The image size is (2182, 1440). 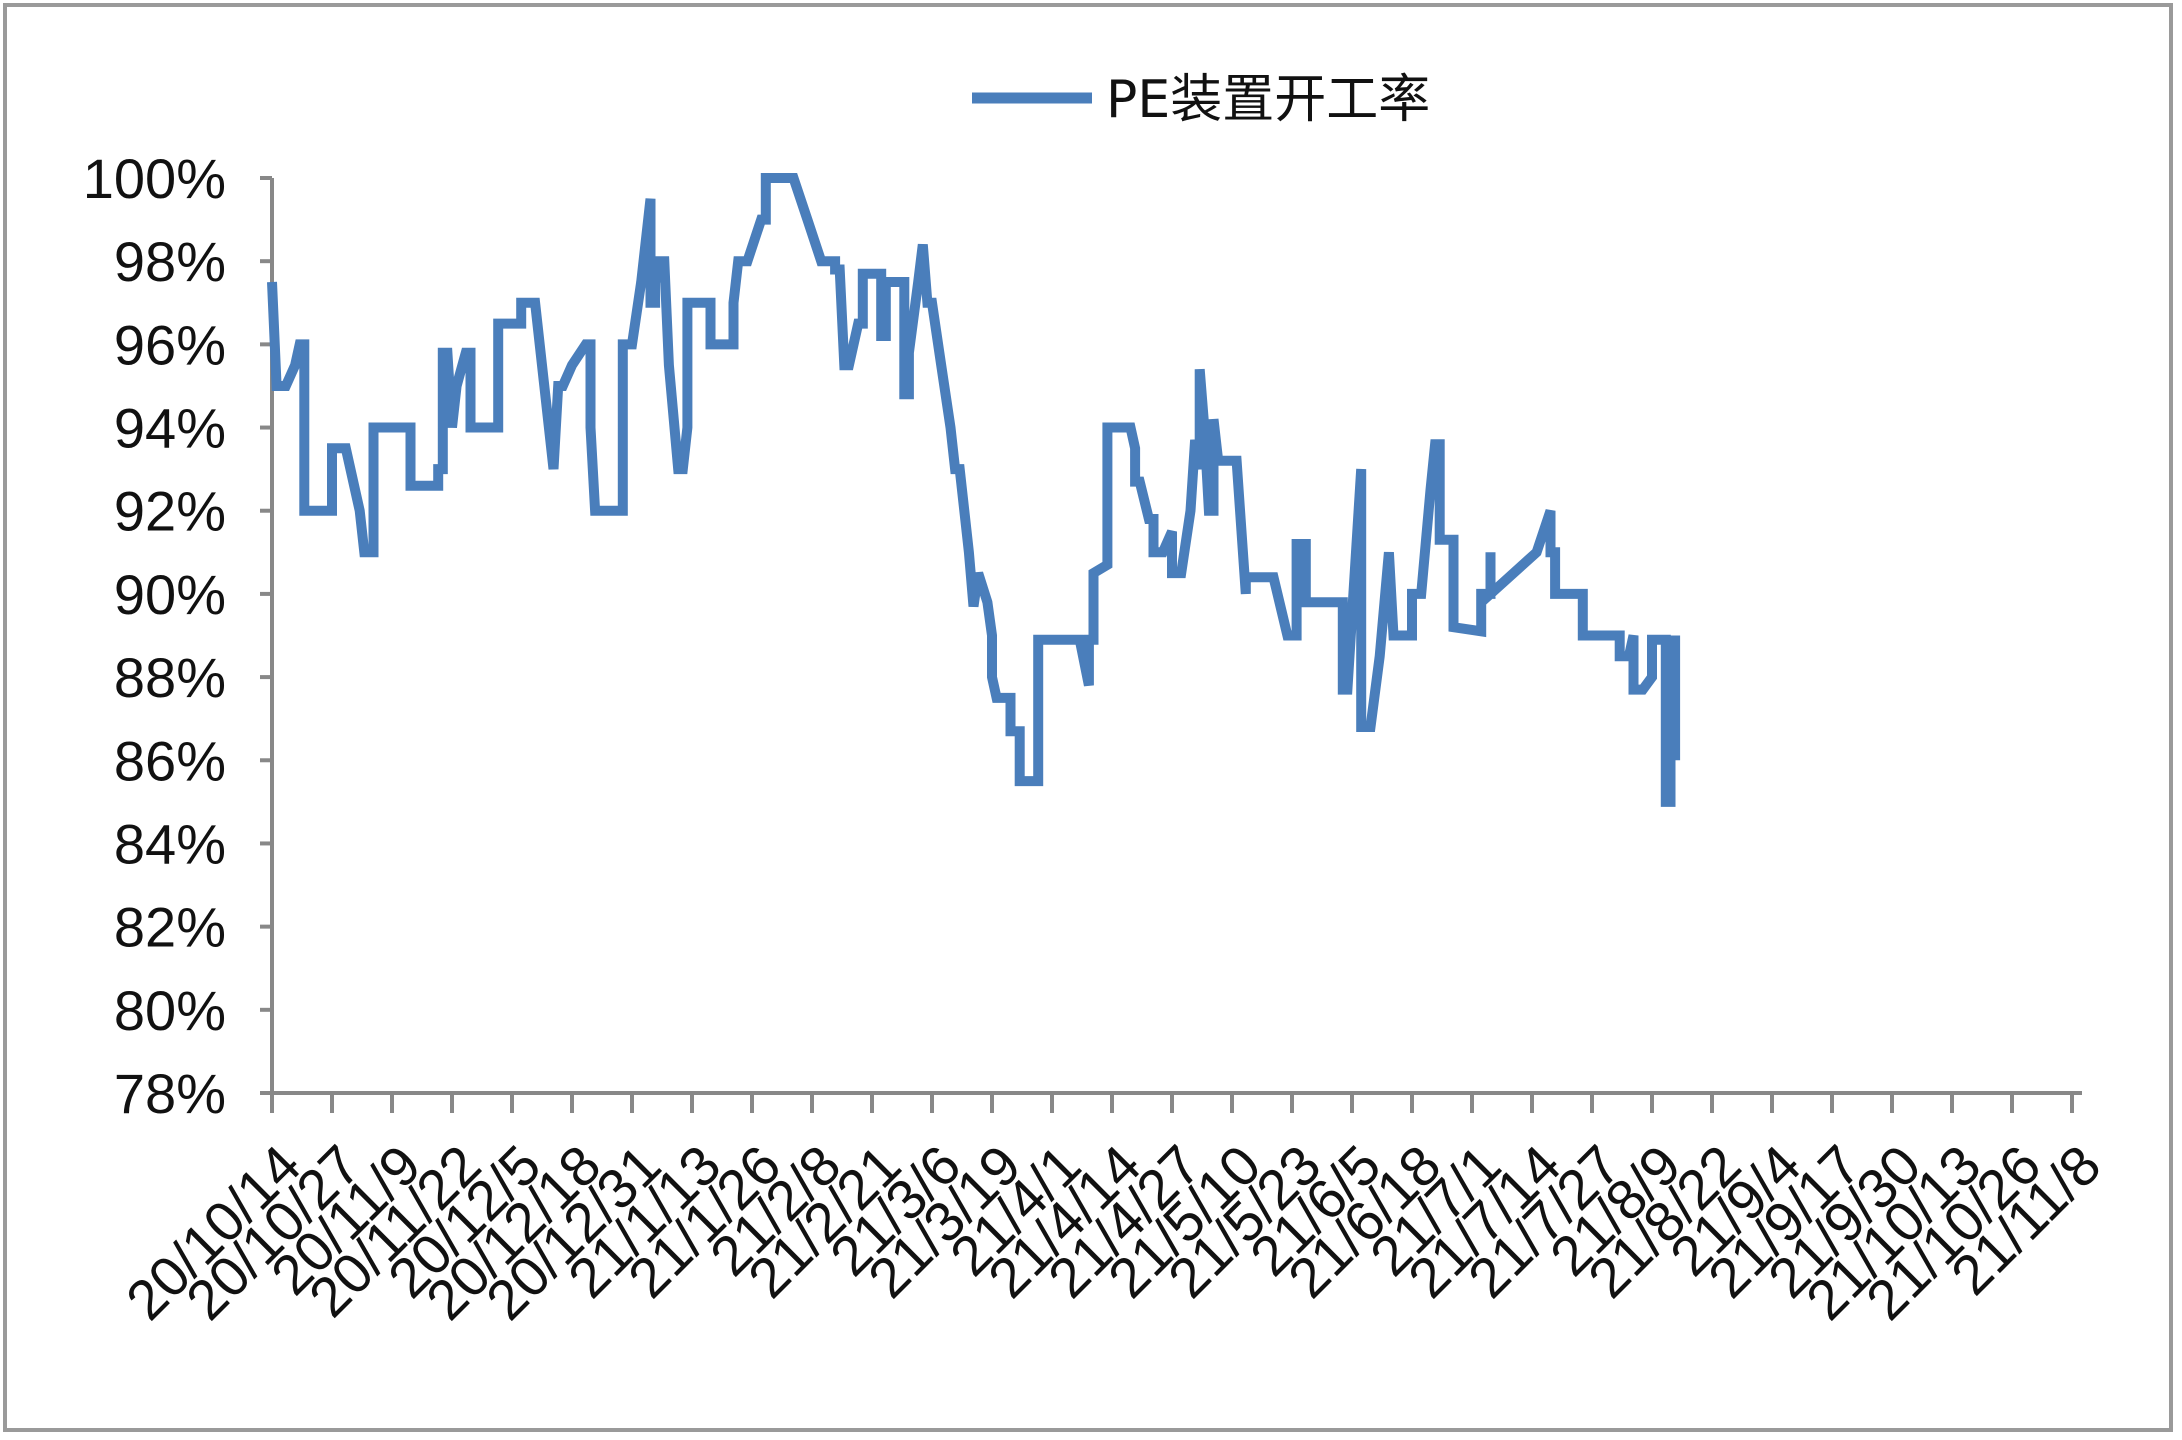 I want to click on y-tick-label: 86%, so click(x=170, y=760).